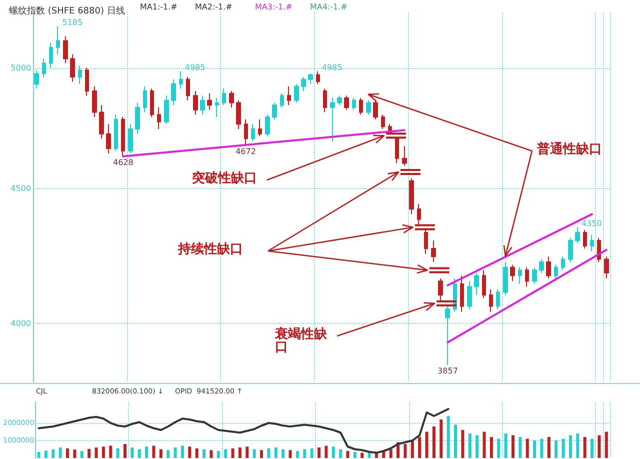  I want to click on annotation: 4628, so click(123, 162).